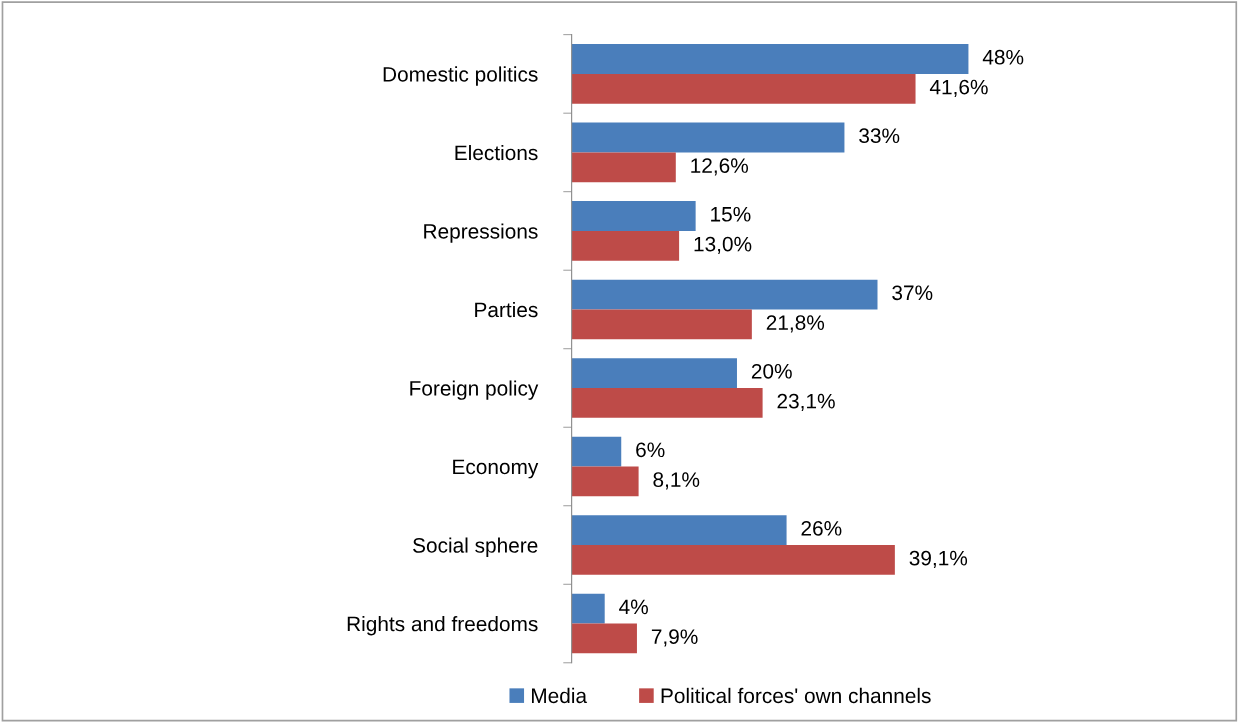  Describe the element at coordinates (912, 293) in the screenshot. I see `data-label: 37%` at that location.